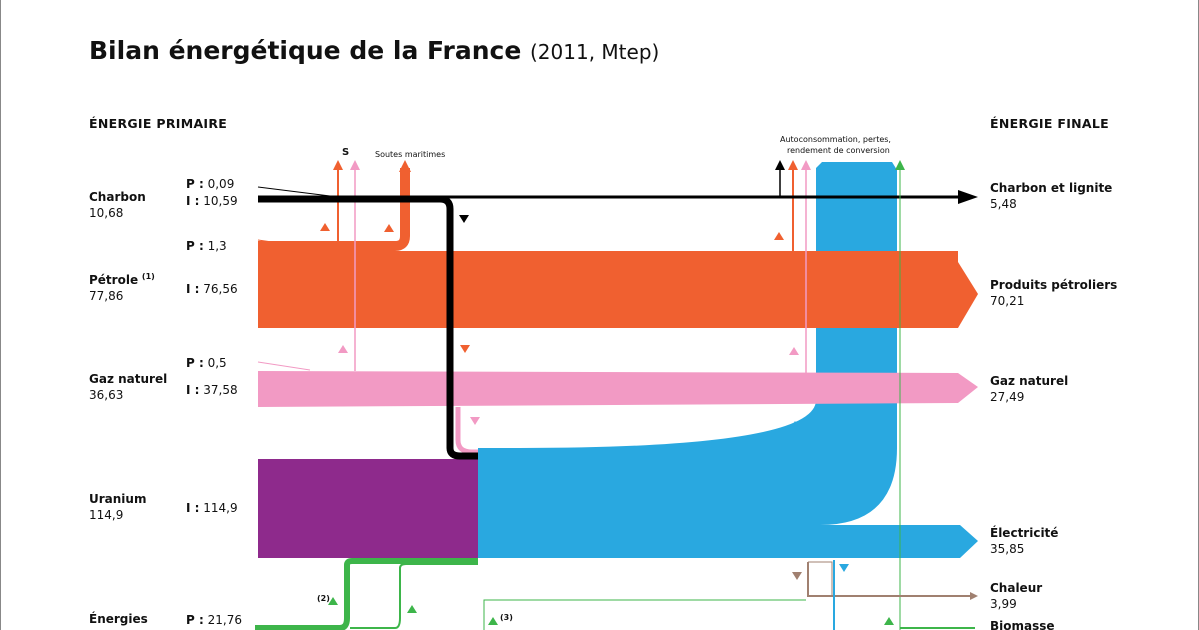 The height and width of the screenshot is (630, 1199). Describe the element at coordinates (1029, 389) in the screenshot. I see `final-gaz: Gaz naturel 27,49` at that location.